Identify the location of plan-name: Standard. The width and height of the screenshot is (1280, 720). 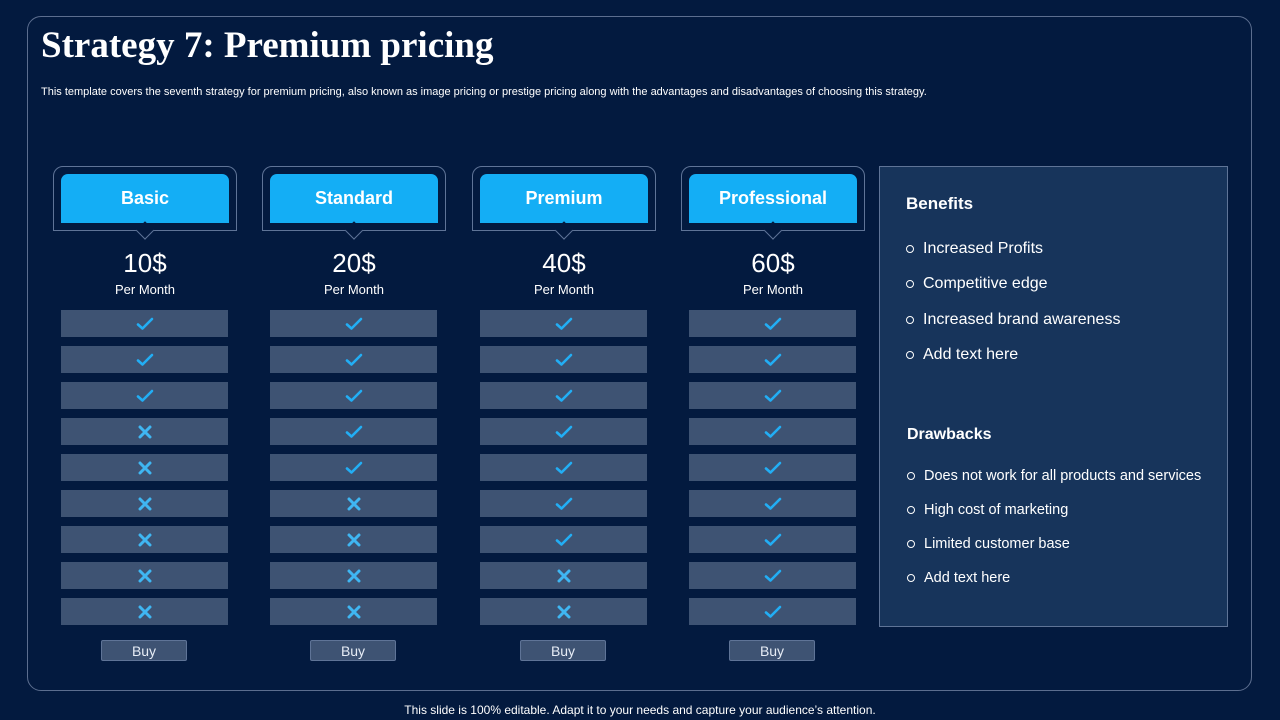
(354, 198).